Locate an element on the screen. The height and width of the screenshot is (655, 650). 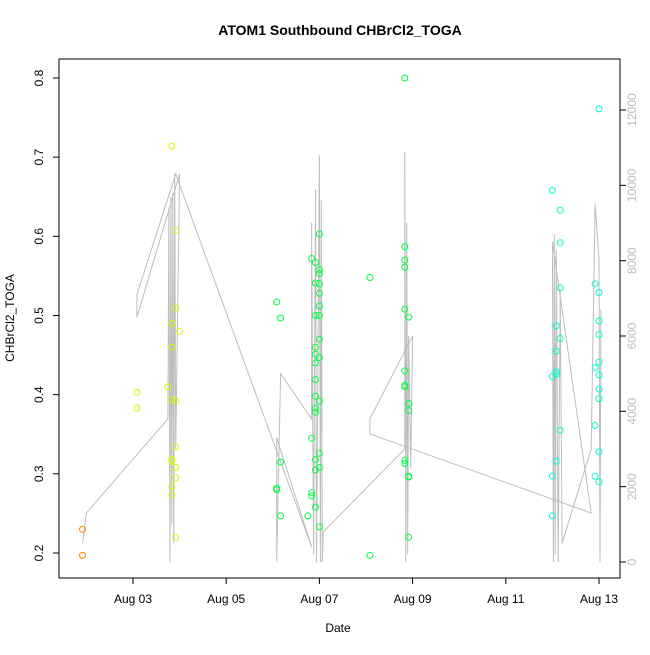
x-tick-label: Aug 03 is located at coordinates (133, 599).